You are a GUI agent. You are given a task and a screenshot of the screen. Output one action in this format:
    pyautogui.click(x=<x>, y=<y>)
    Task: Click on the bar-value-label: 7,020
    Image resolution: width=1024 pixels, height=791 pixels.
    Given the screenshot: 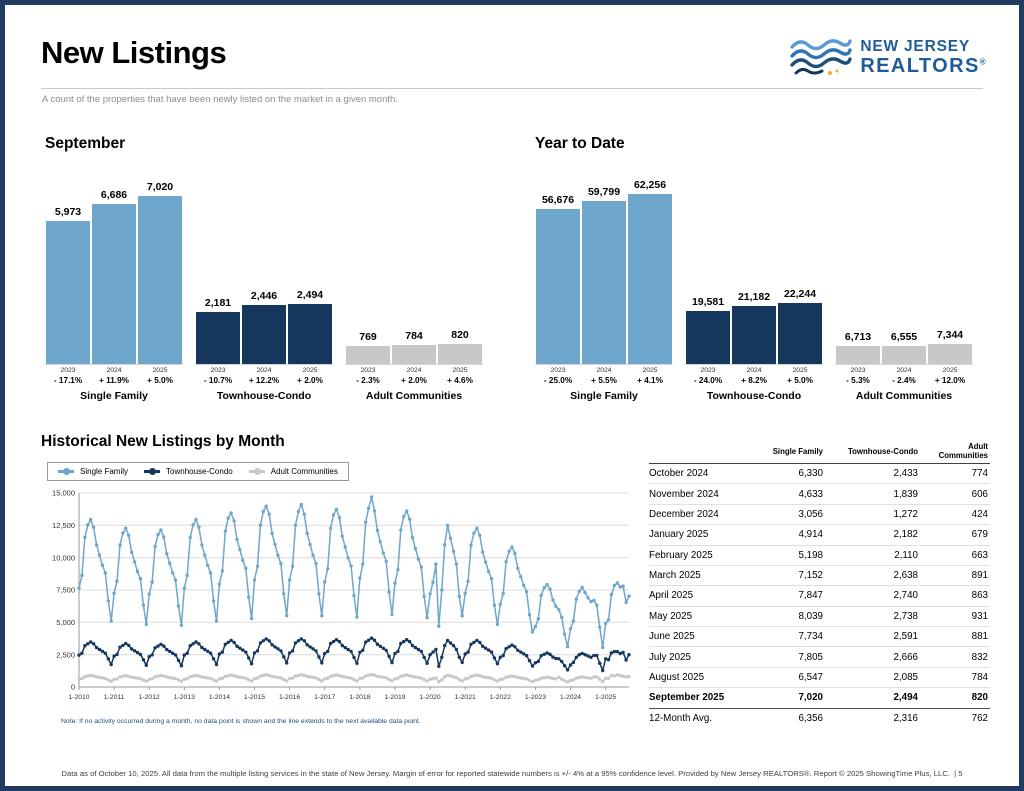 What is the action you would take?
    pyautogui.click(x=160, y=186)
    